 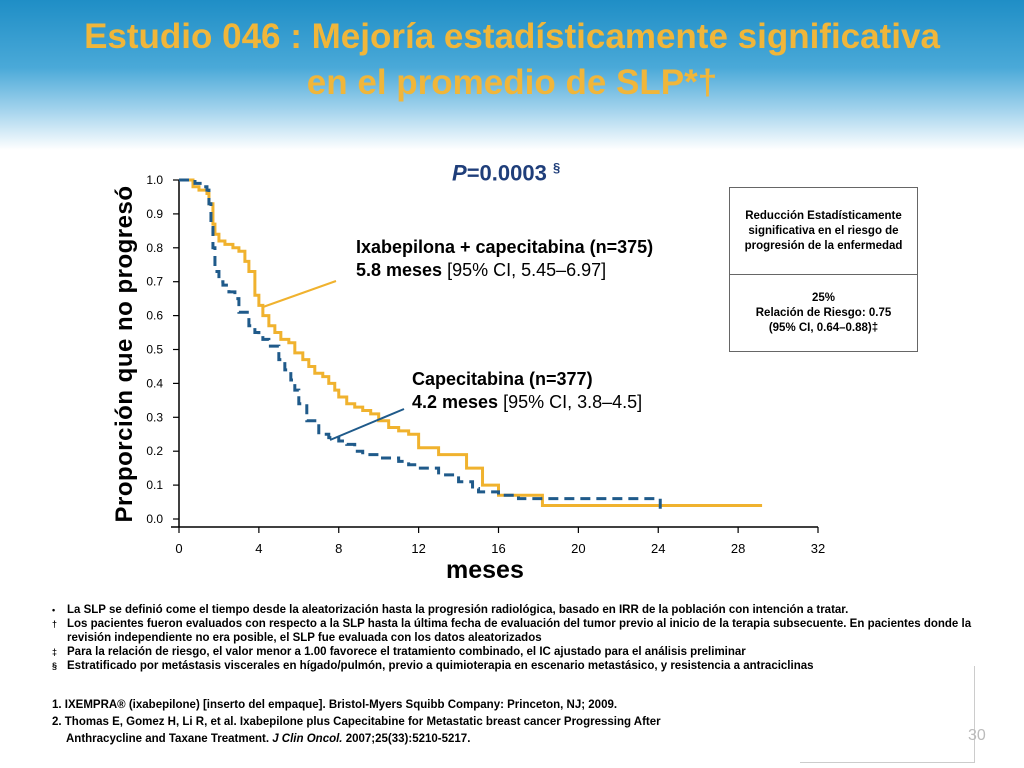 What do you see at coordinates (738, 548) in the screenshot?
I see `x-tick-label: 28` at bounding box center [738, 548].